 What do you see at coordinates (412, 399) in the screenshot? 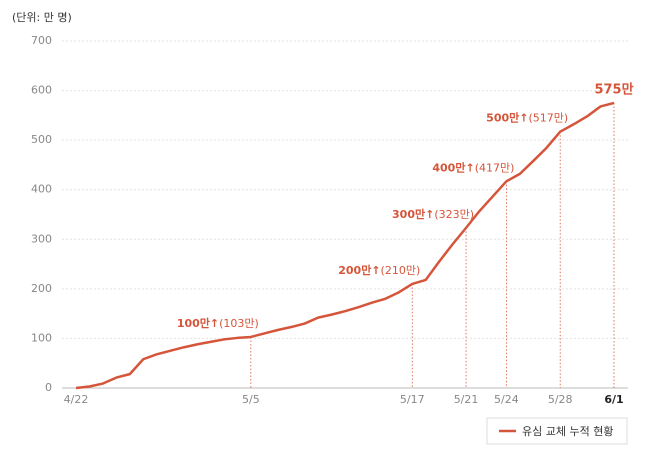
I see `x-tick-label: 5/17` at bounding box center [412, 399].